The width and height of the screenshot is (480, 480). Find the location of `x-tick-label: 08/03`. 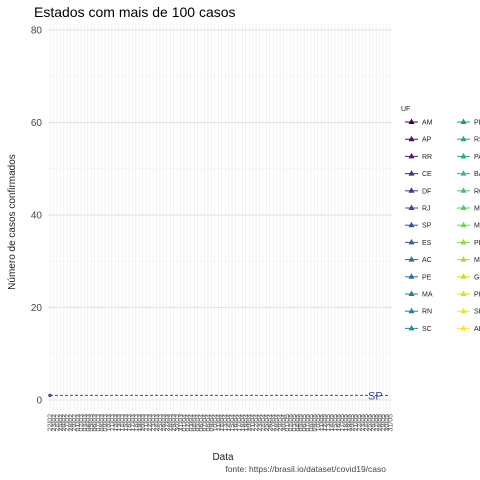

x-tick-label: 08/03 is located at coordinates (102, 423).